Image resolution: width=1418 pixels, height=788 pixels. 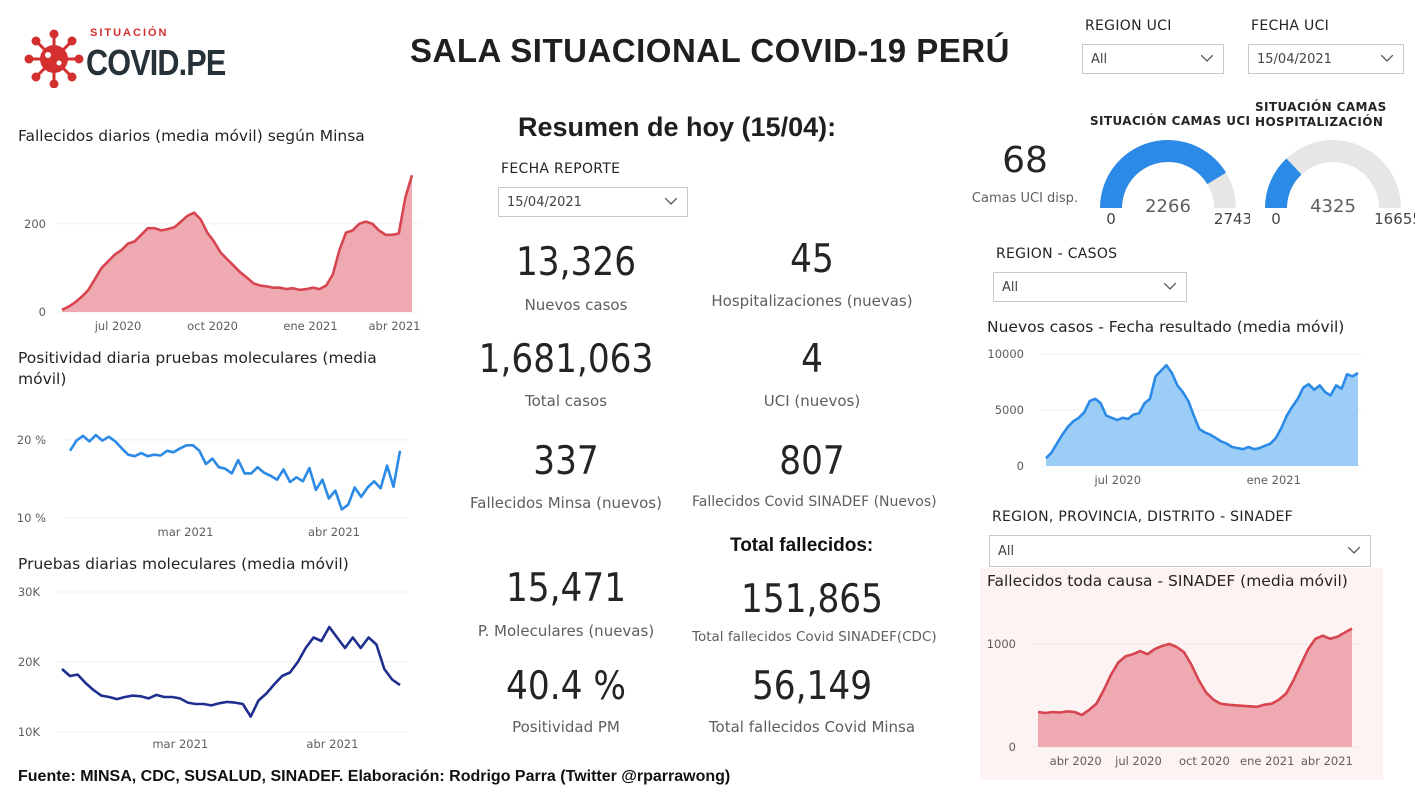 I want to click on region-uci-dropdown: All, so click(x=1153, y=59).